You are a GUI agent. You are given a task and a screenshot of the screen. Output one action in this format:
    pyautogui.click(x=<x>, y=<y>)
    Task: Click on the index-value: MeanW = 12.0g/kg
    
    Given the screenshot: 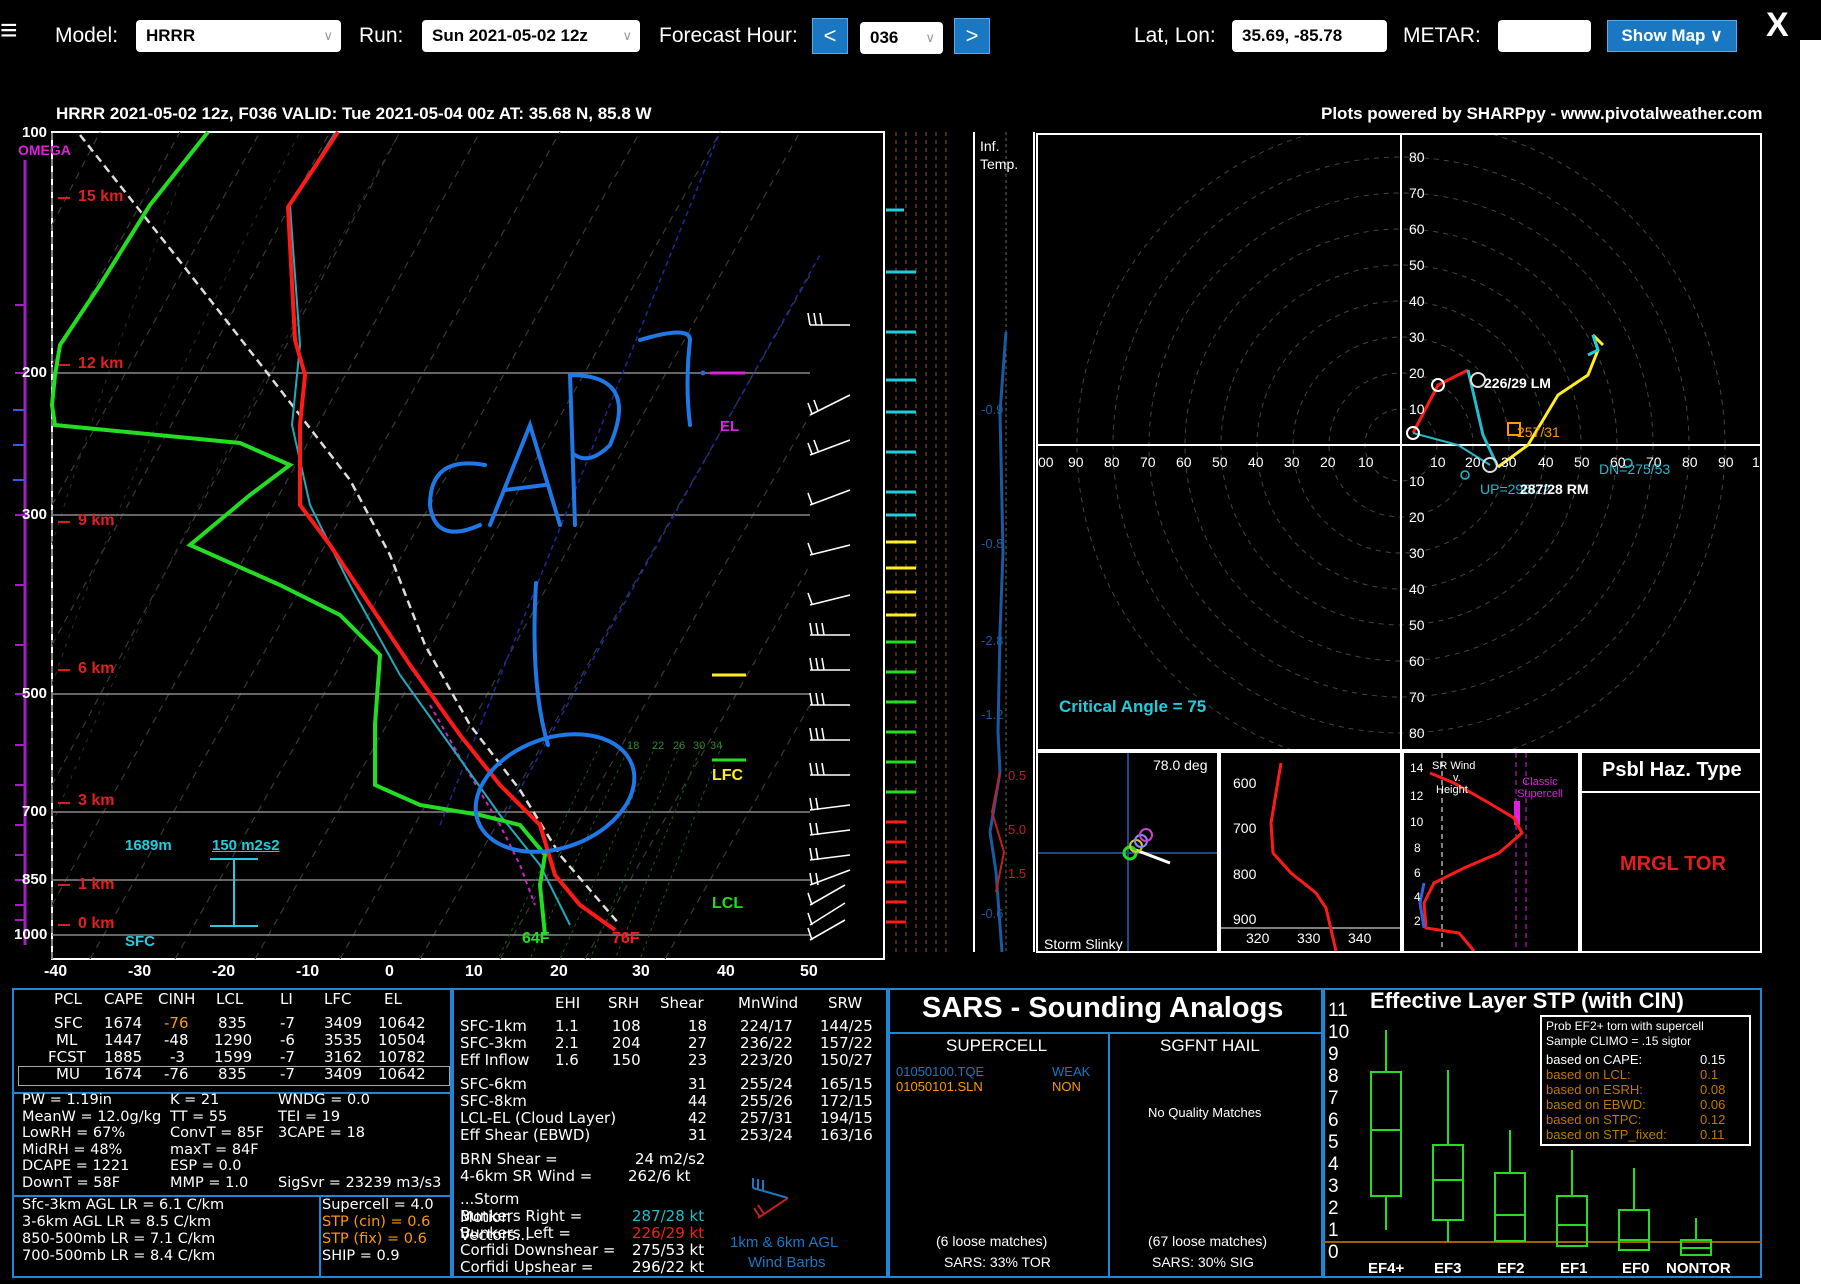 What is the action you would take?
    pyautogui.click(x=92, y=1116)
    